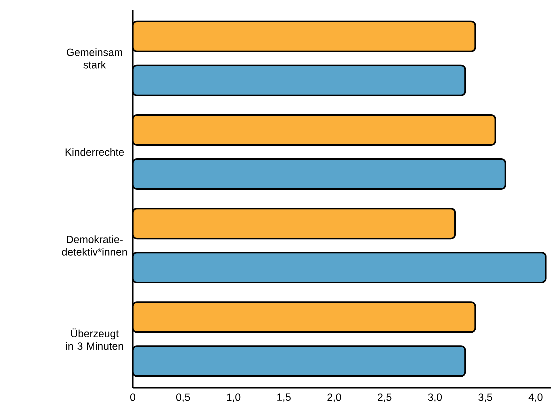 The height and width of the screenshot is (415, 551). Describe the element at coordinates (95, 152) in the screenshot. I see `y-tick-label: Kinderrechte` at that location.